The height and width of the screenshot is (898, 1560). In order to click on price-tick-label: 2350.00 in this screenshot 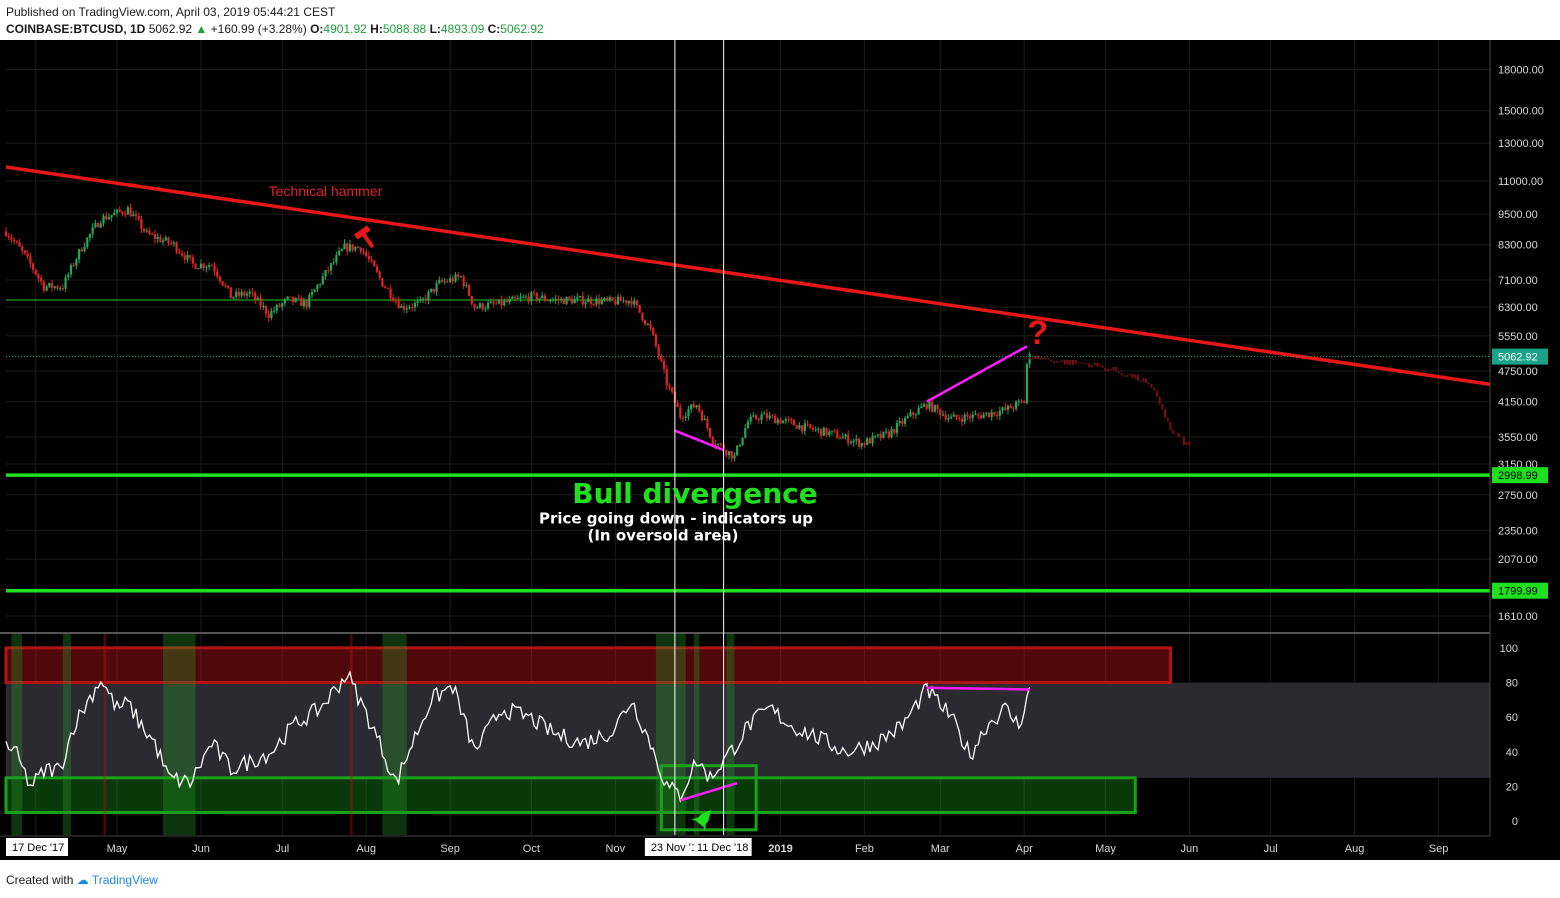, I will do `click(1518, 531)`.